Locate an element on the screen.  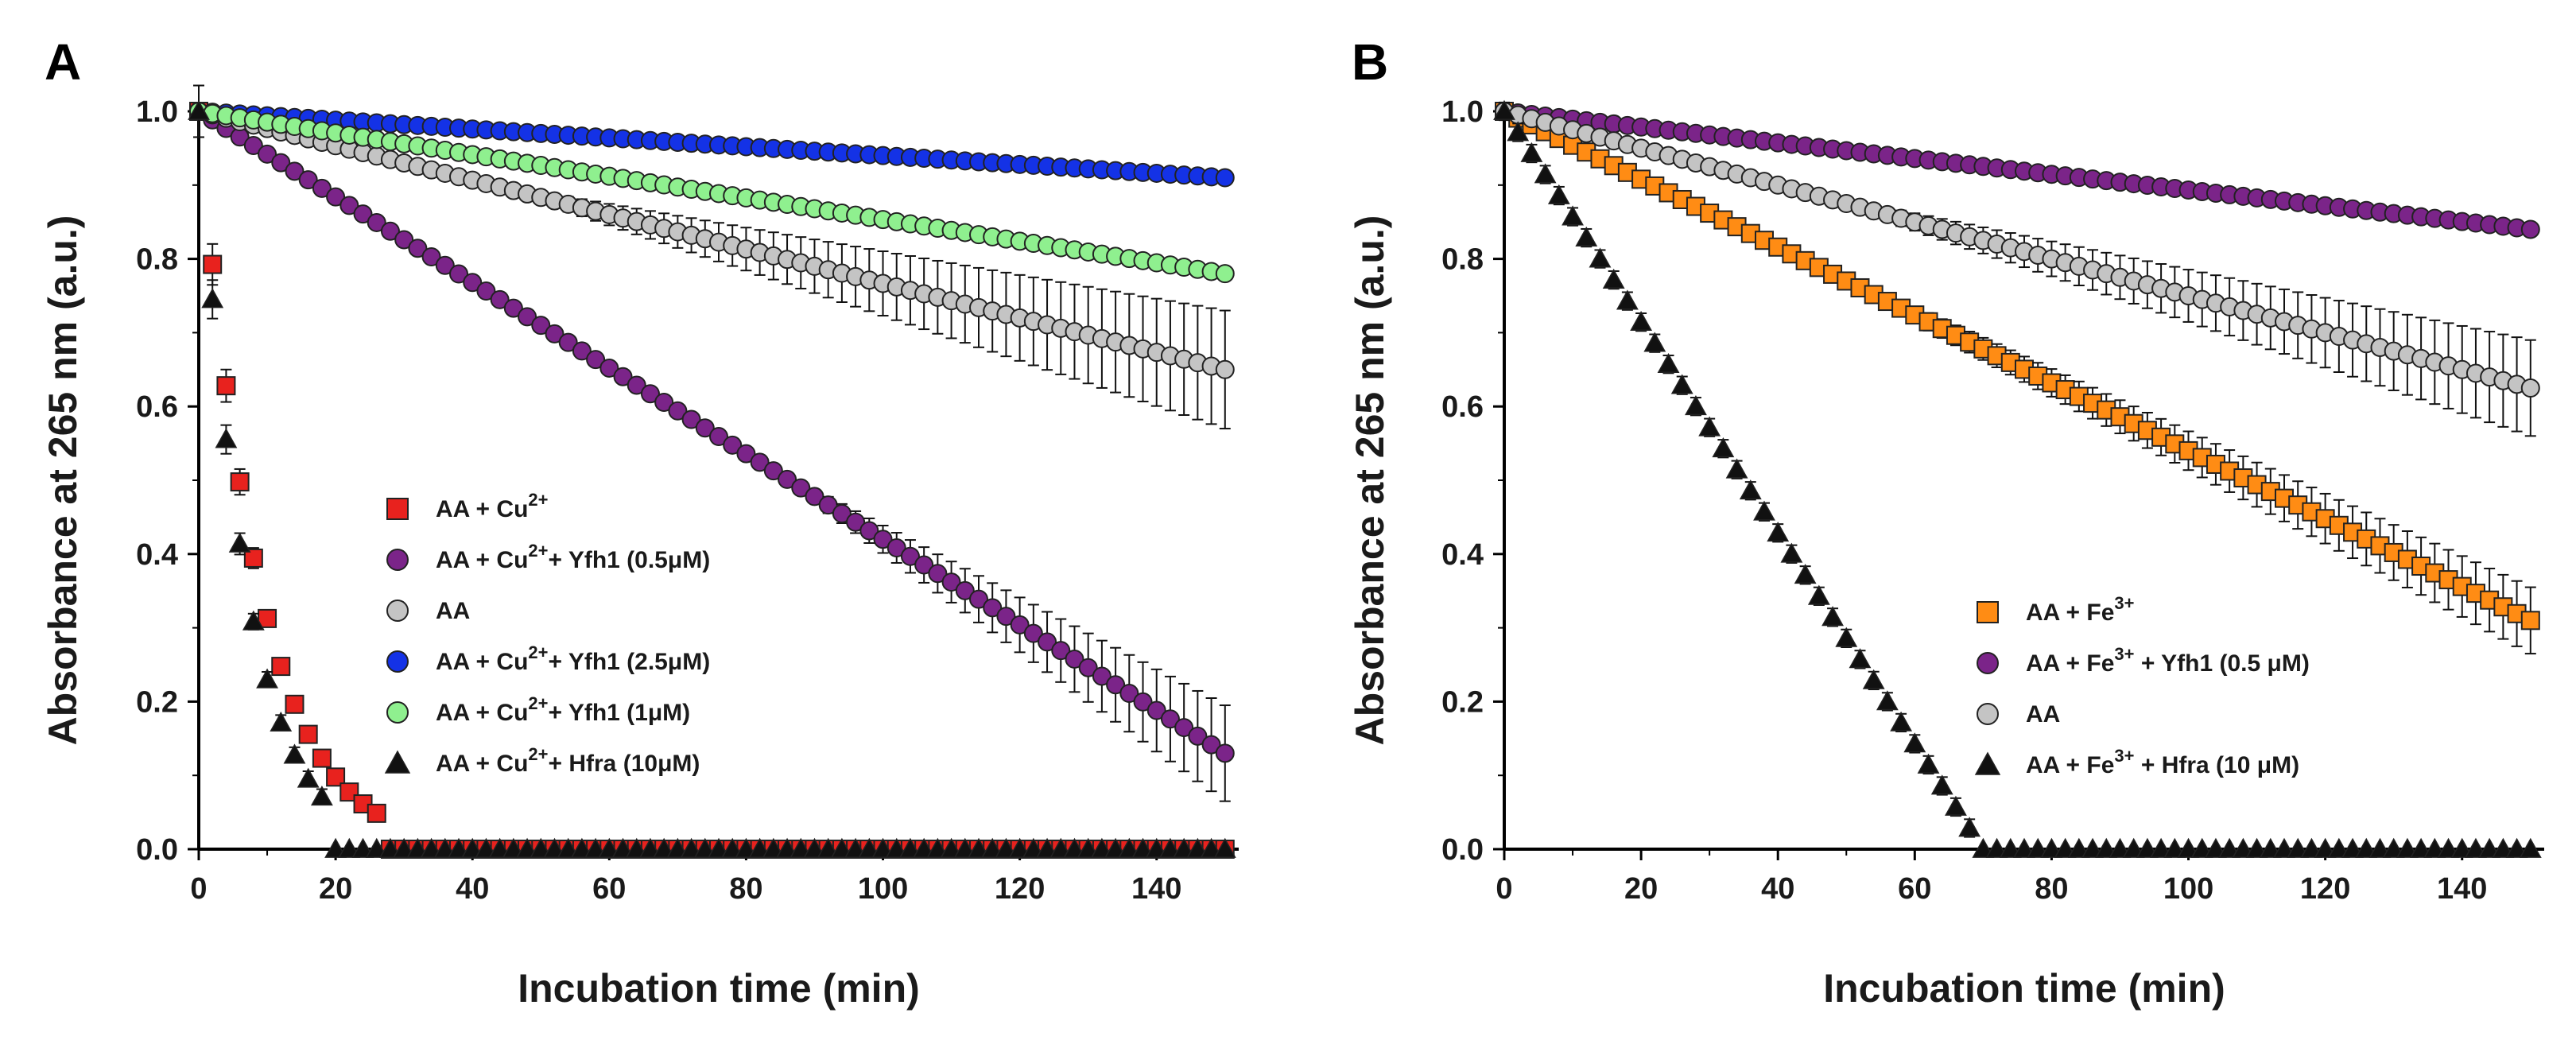
y-tick-label: 0.6 is located at coordinates (157, 407).